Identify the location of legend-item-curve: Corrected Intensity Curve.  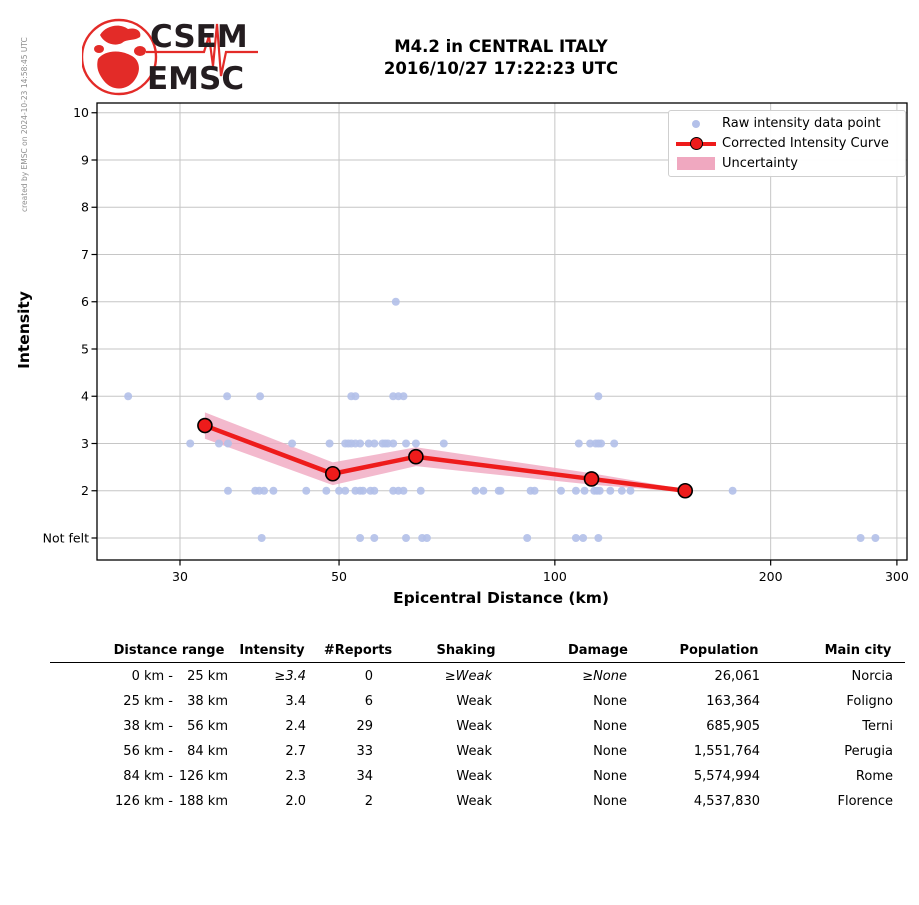
(787, 144).